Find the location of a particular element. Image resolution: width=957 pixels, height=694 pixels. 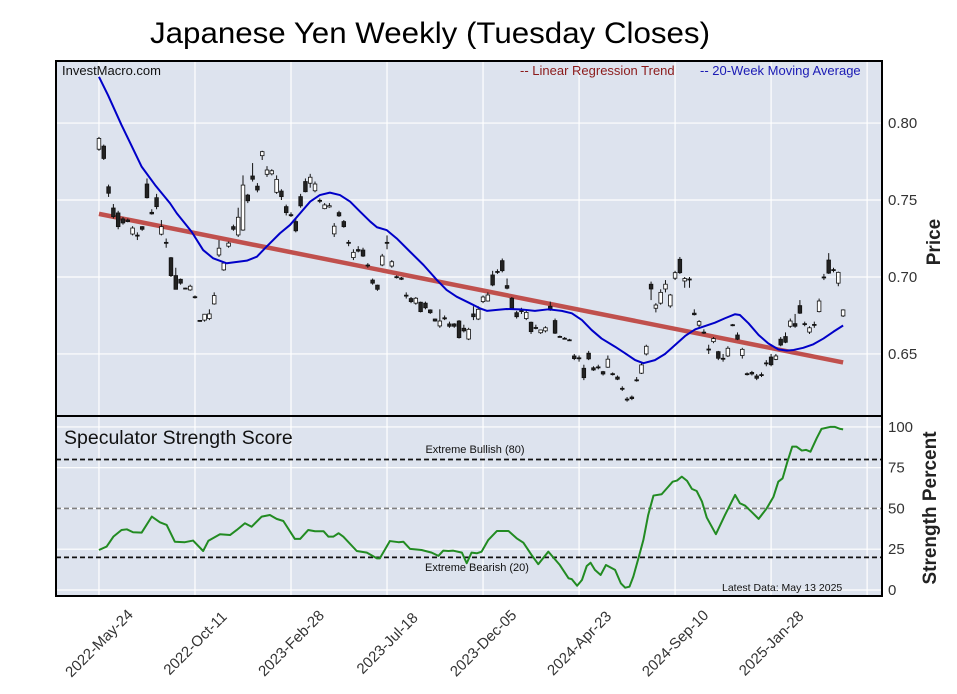

extreme-bearish-label: Extreme Bearish (20) is located at coordinates (477, 568).